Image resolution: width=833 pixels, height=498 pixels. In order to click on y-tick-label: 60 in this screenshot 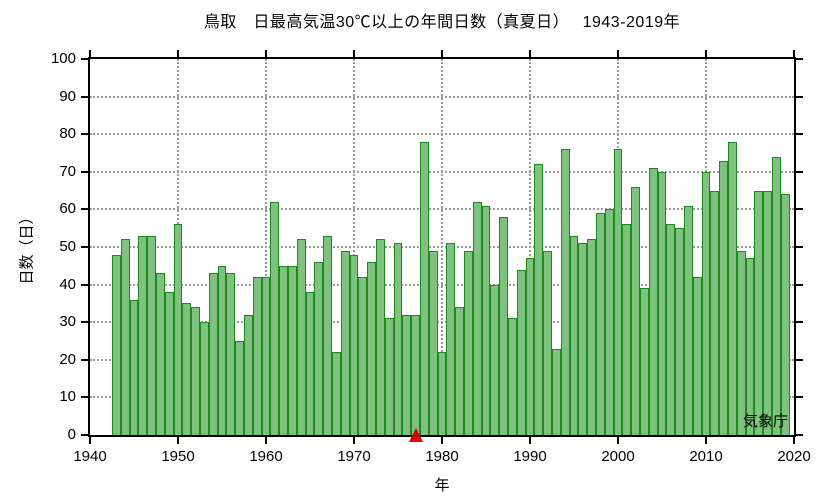, I will do `click(67, 209)`.